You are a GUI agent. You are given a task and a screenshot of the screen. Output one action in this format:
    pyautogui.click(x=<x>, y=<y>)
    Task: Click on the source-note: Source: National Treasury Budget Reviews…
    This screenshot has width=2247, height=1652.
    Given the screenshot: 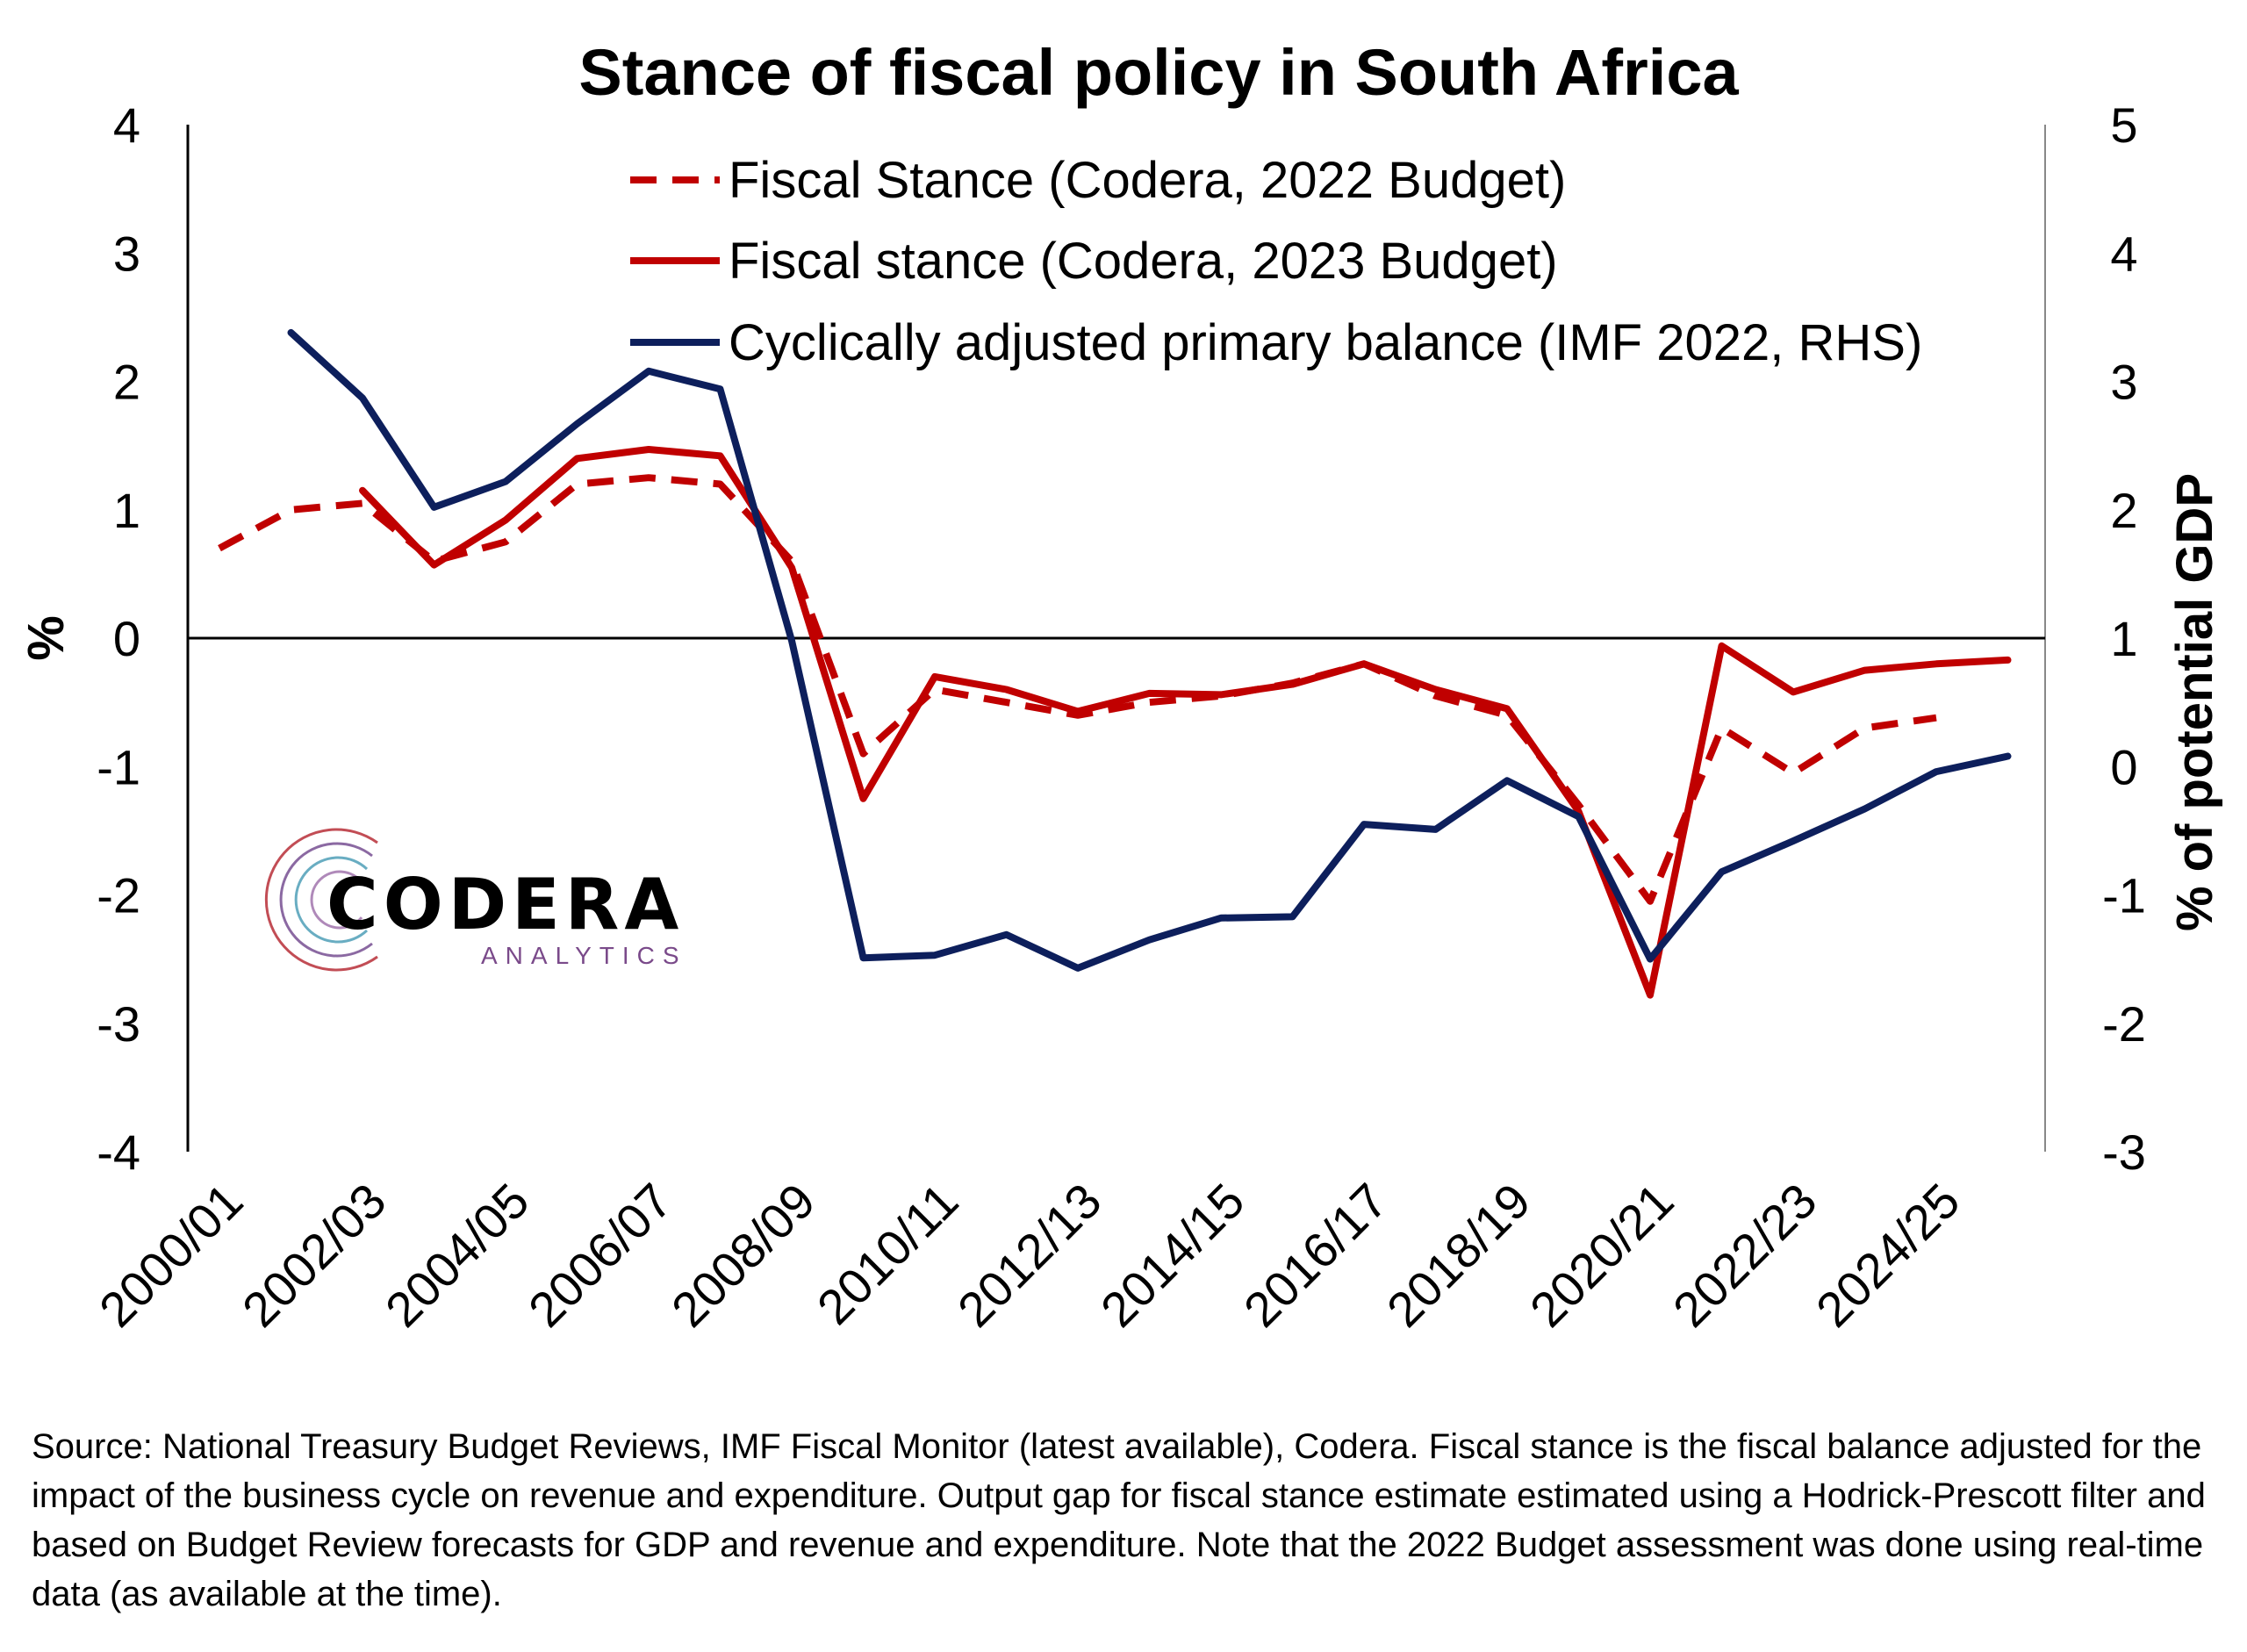 What is the action you would take?
    pyautogui.click(x=1119, y=1520)
    